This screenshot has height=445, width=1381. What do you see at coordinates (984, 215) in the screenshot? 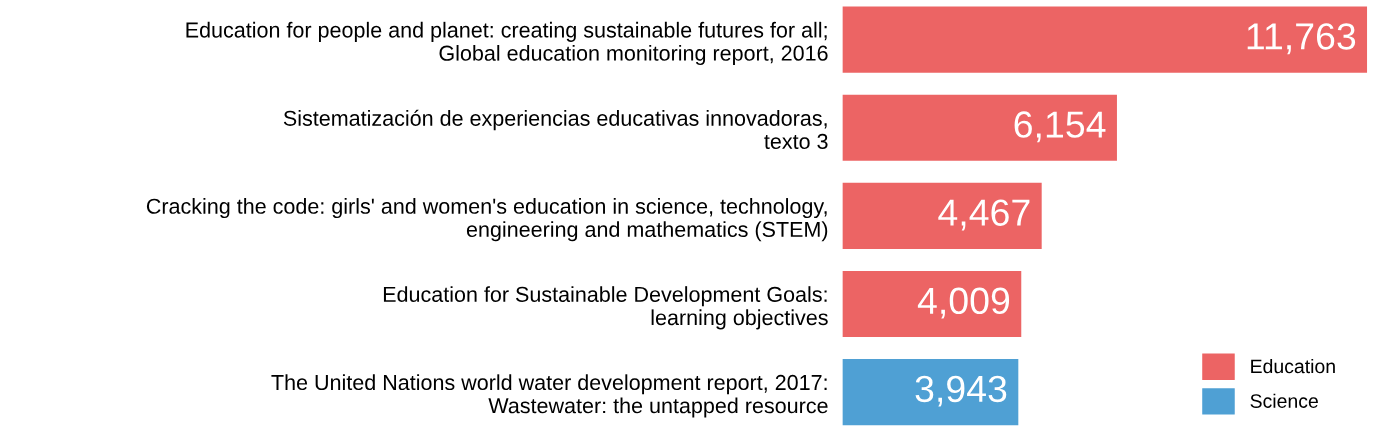
I see `data-label: 4,467` at bounding box center [984, 215].